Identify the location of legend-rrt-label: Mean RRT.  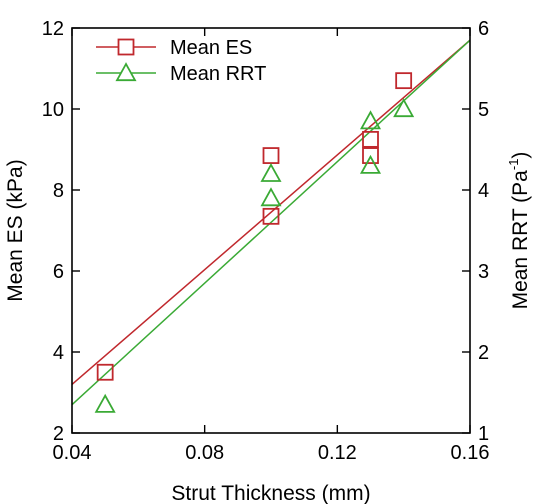
(218, 74).